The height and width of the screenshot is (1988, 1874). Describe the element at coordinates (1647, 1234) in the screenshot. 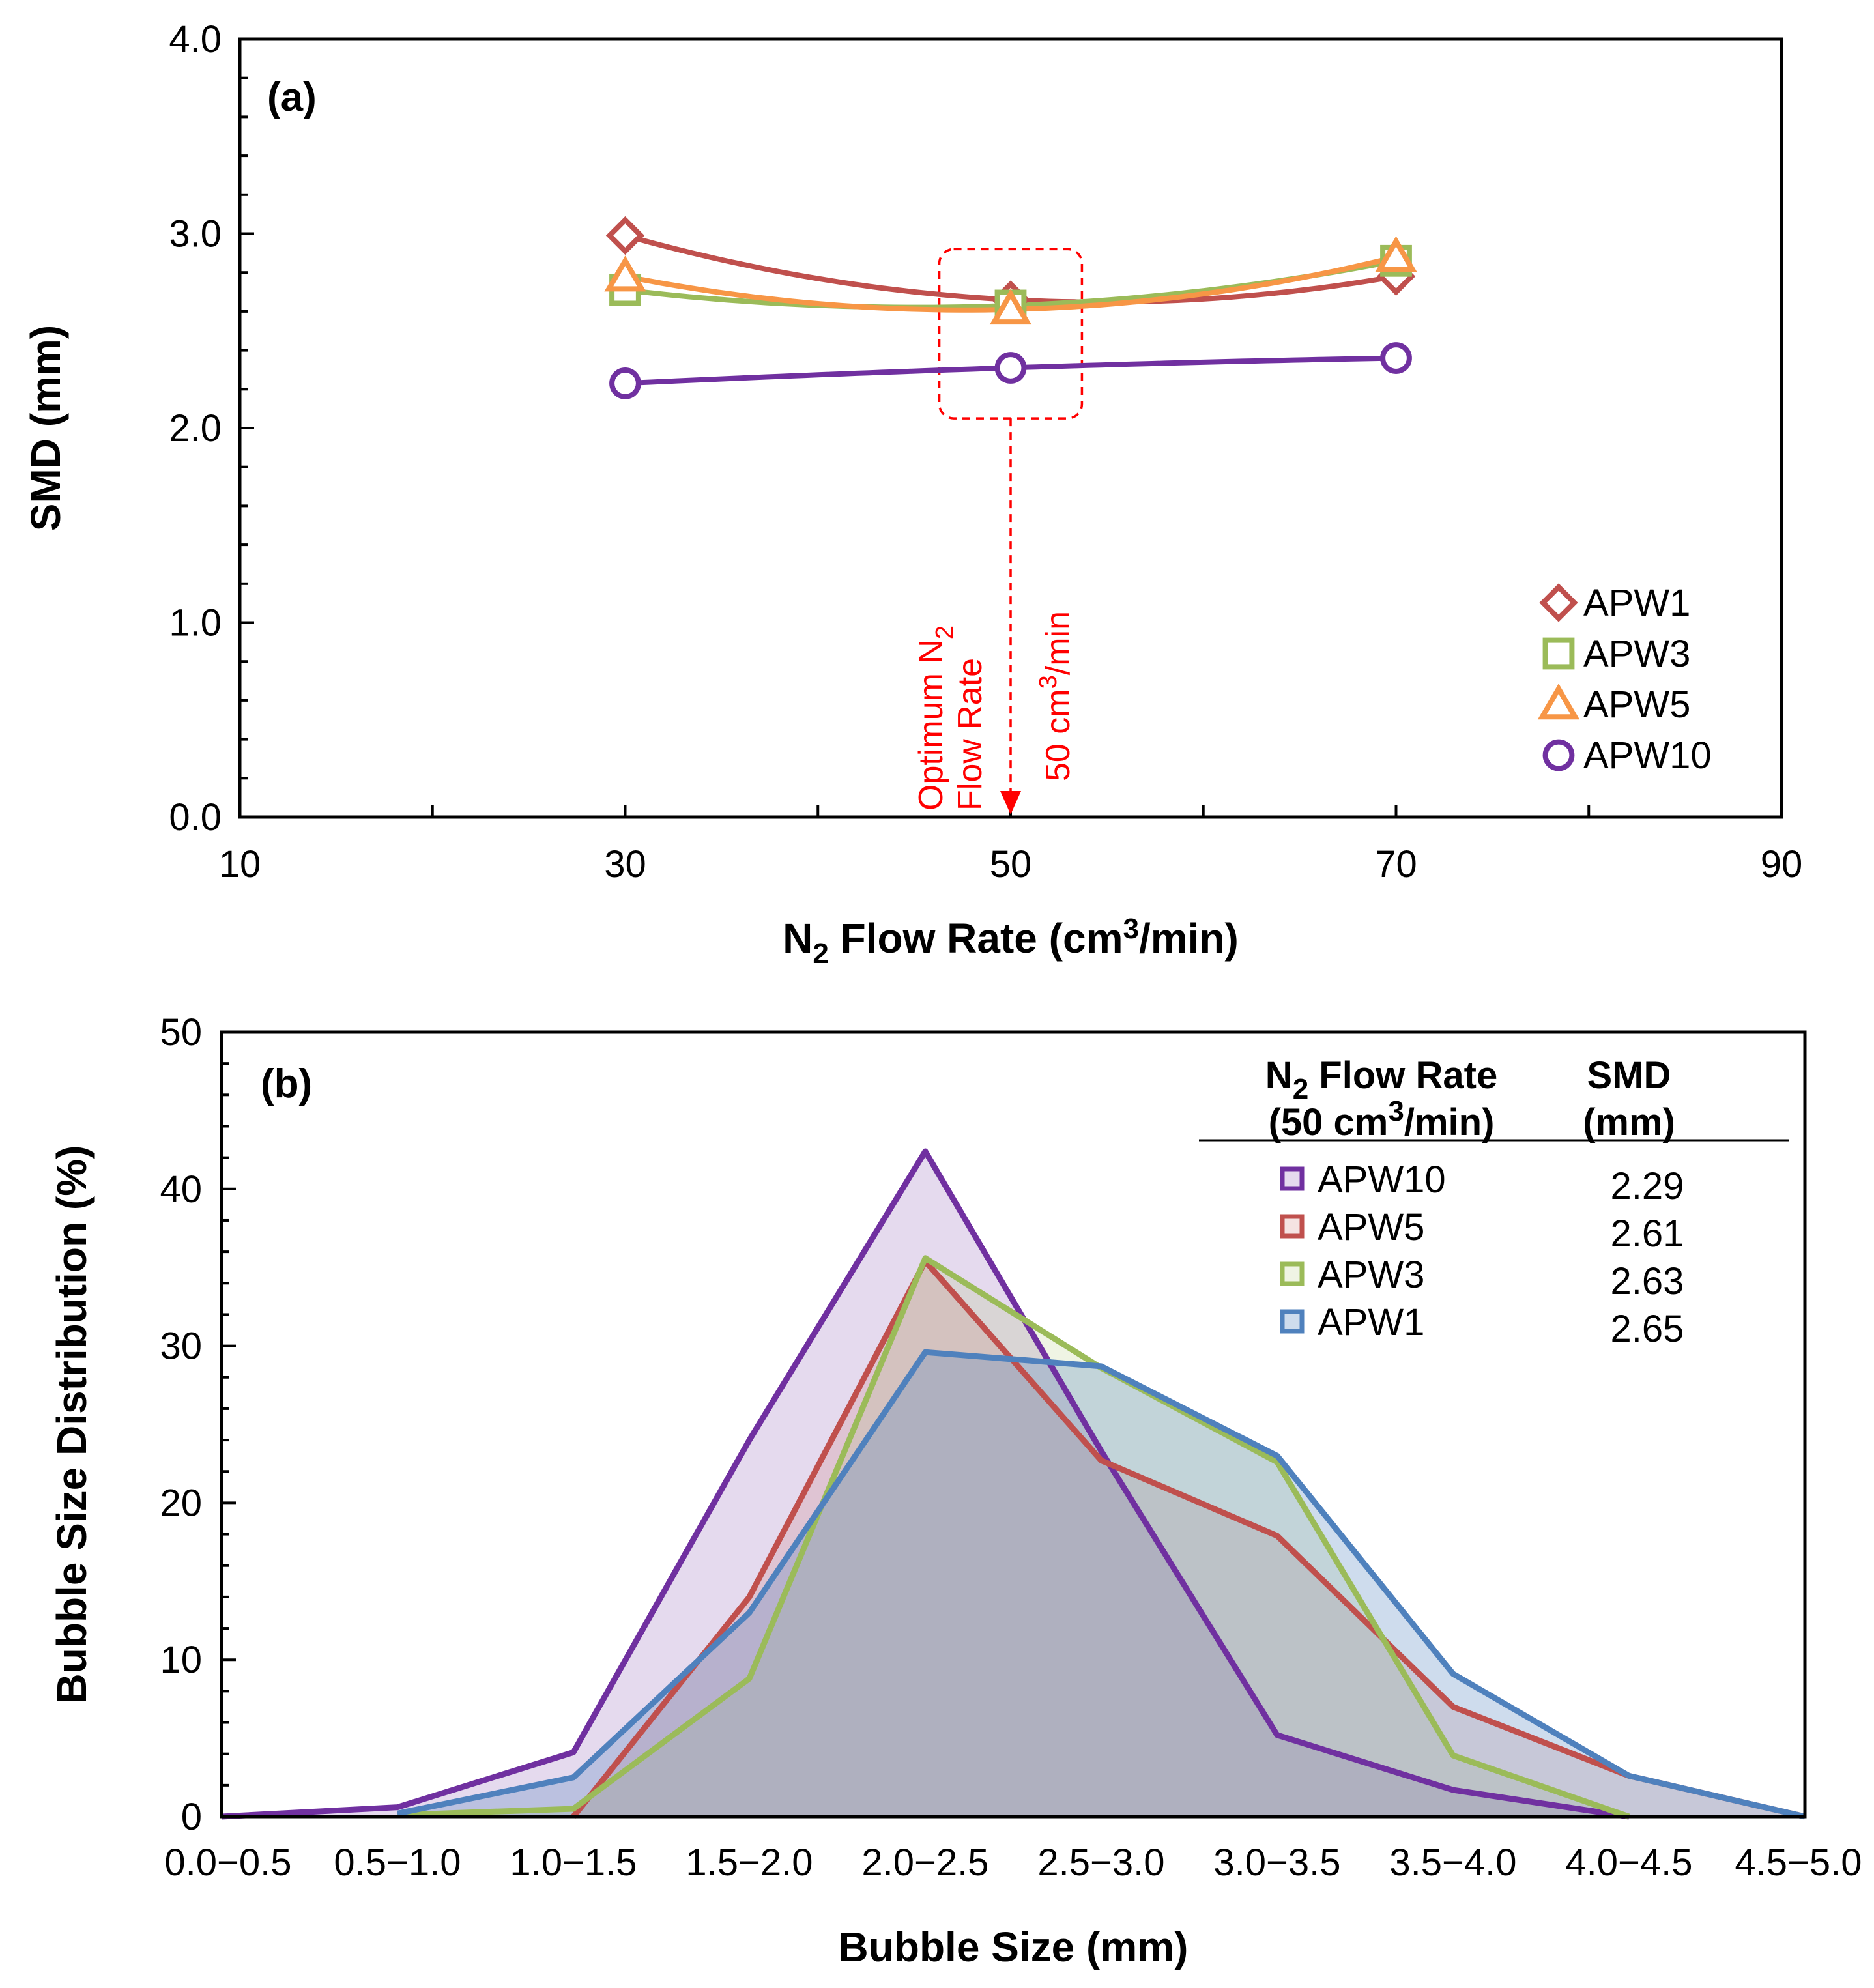

I see `legend-smd-apw5: 2.61` at that location.